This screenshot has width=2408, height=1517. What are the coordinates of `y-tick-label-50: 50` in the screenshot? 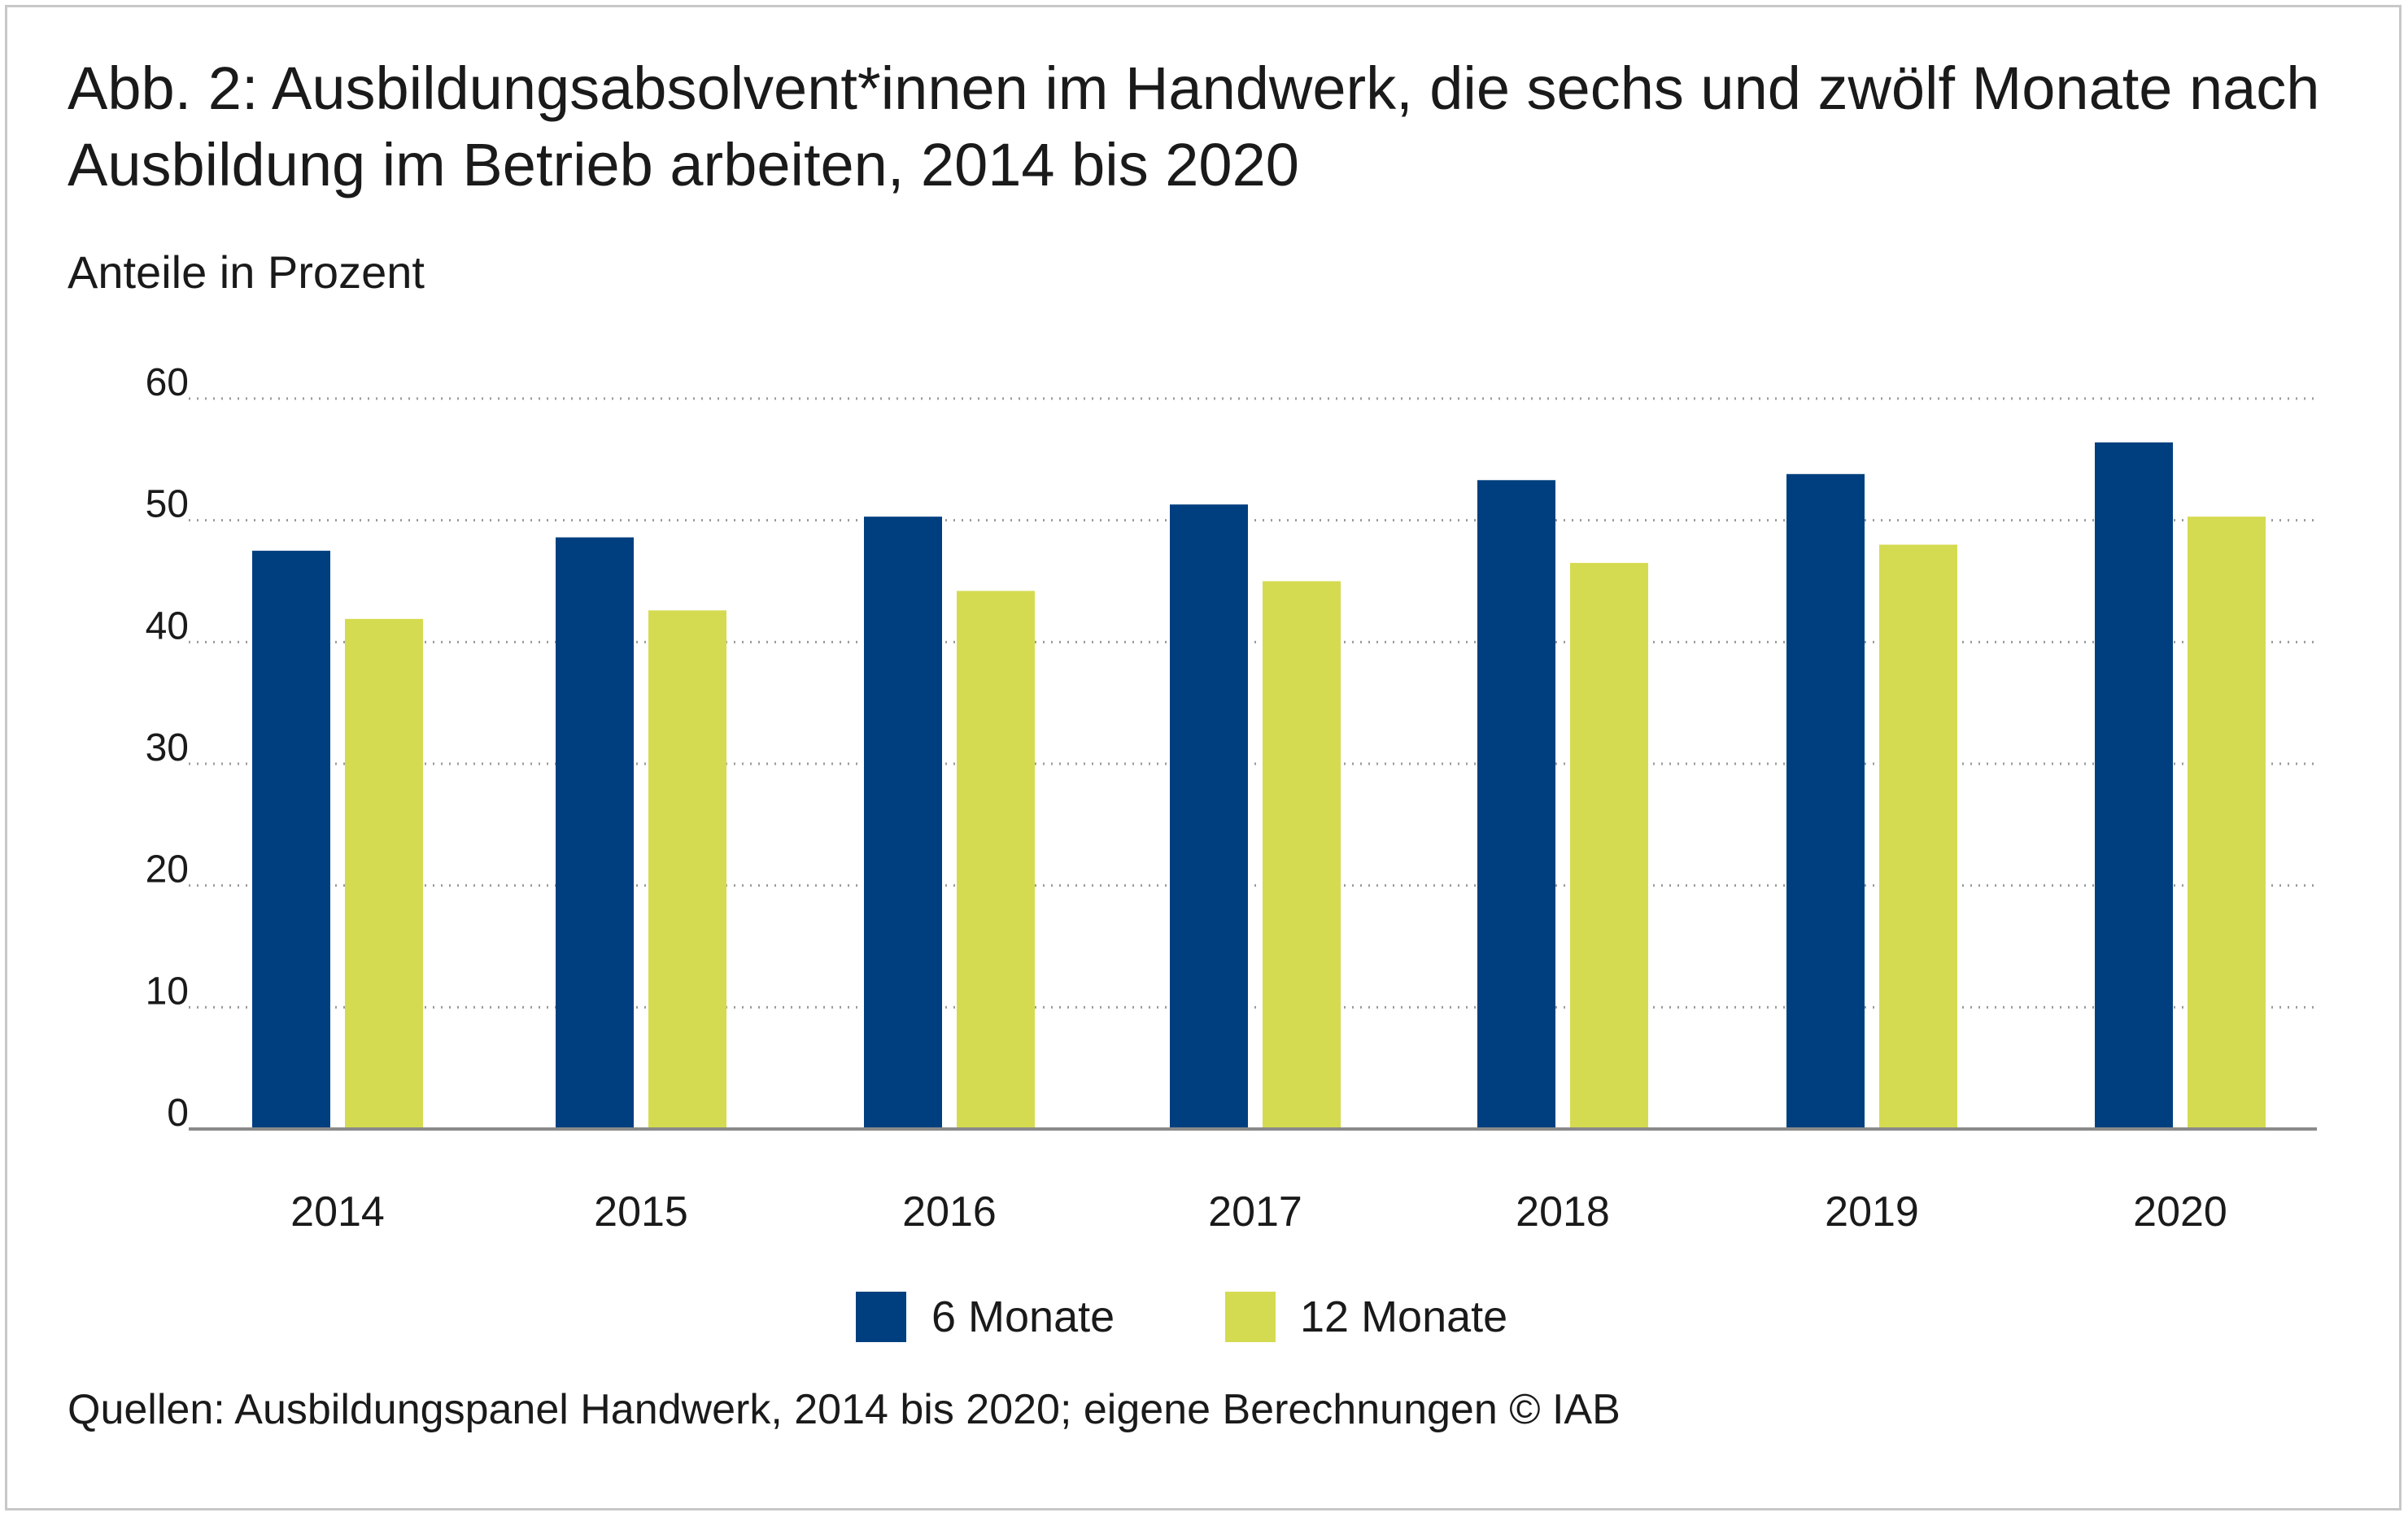 It's located at (168, 505).